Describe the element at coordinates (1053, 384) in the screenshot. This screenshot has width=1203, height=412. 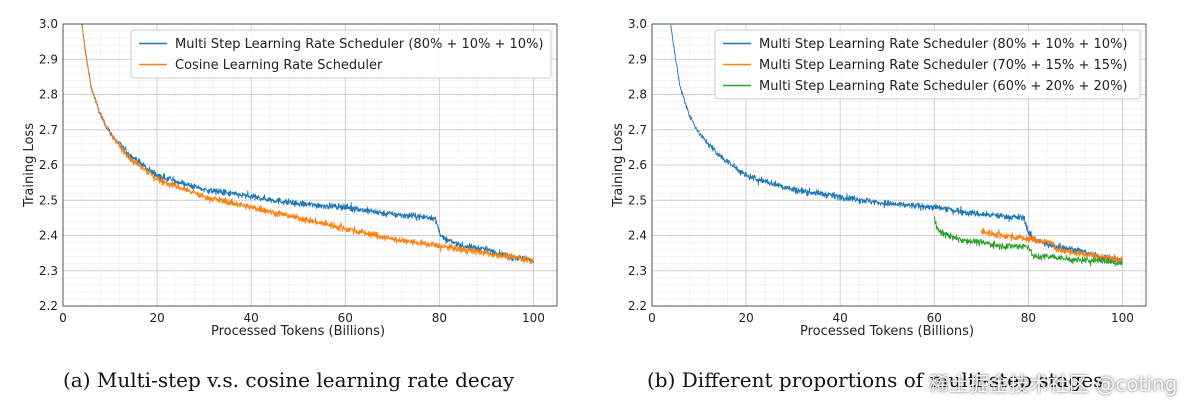
I see `watermark: 稀土掘金技术社区 @coting` at that location.